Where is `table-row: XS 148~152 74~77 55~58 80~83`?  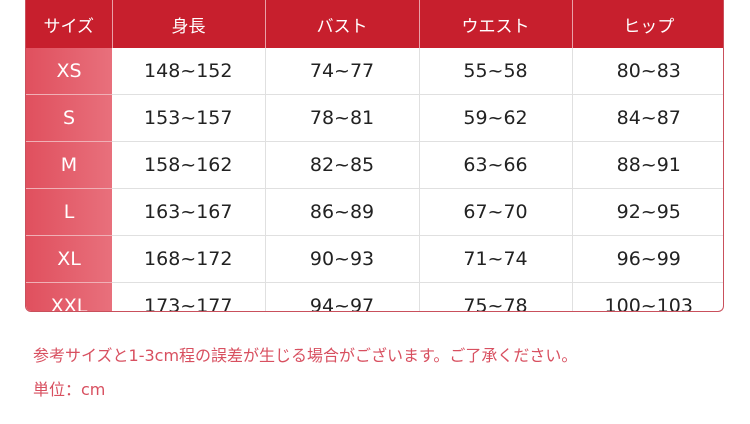
table-row: XS 148~152 74~77 55~58 80~83 is located at coordinates (374, 71).